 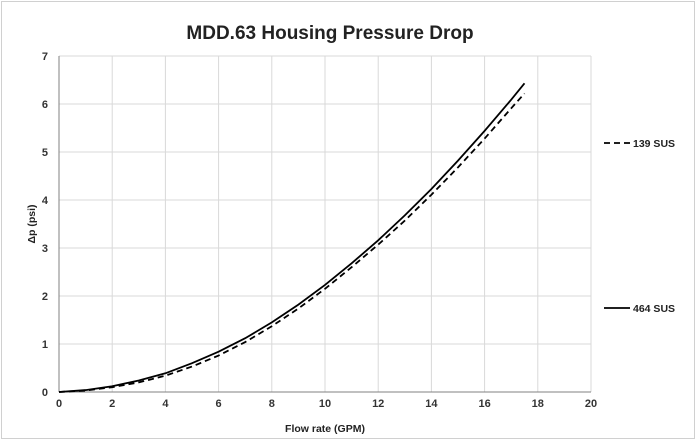 What do you see at coordinates (165, 404) in the screenshot?
I see `x-tick-label: 4` at bounding box center [165, 404].